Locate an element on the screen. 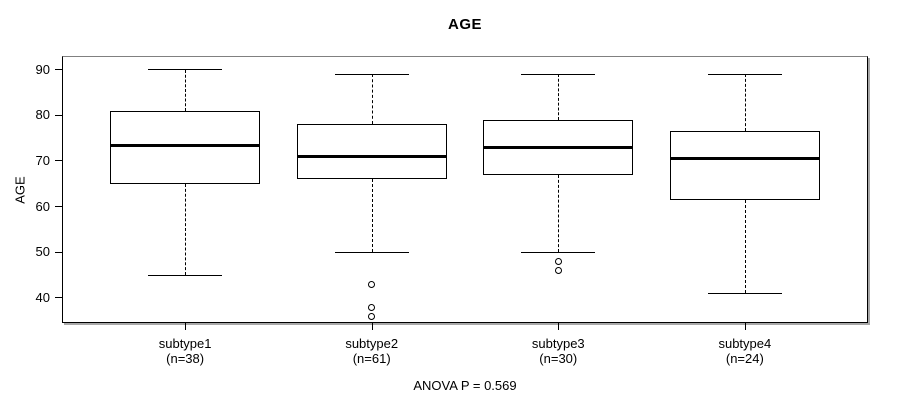  group-label-count: (n=38) is located at coordinates (185, 358).